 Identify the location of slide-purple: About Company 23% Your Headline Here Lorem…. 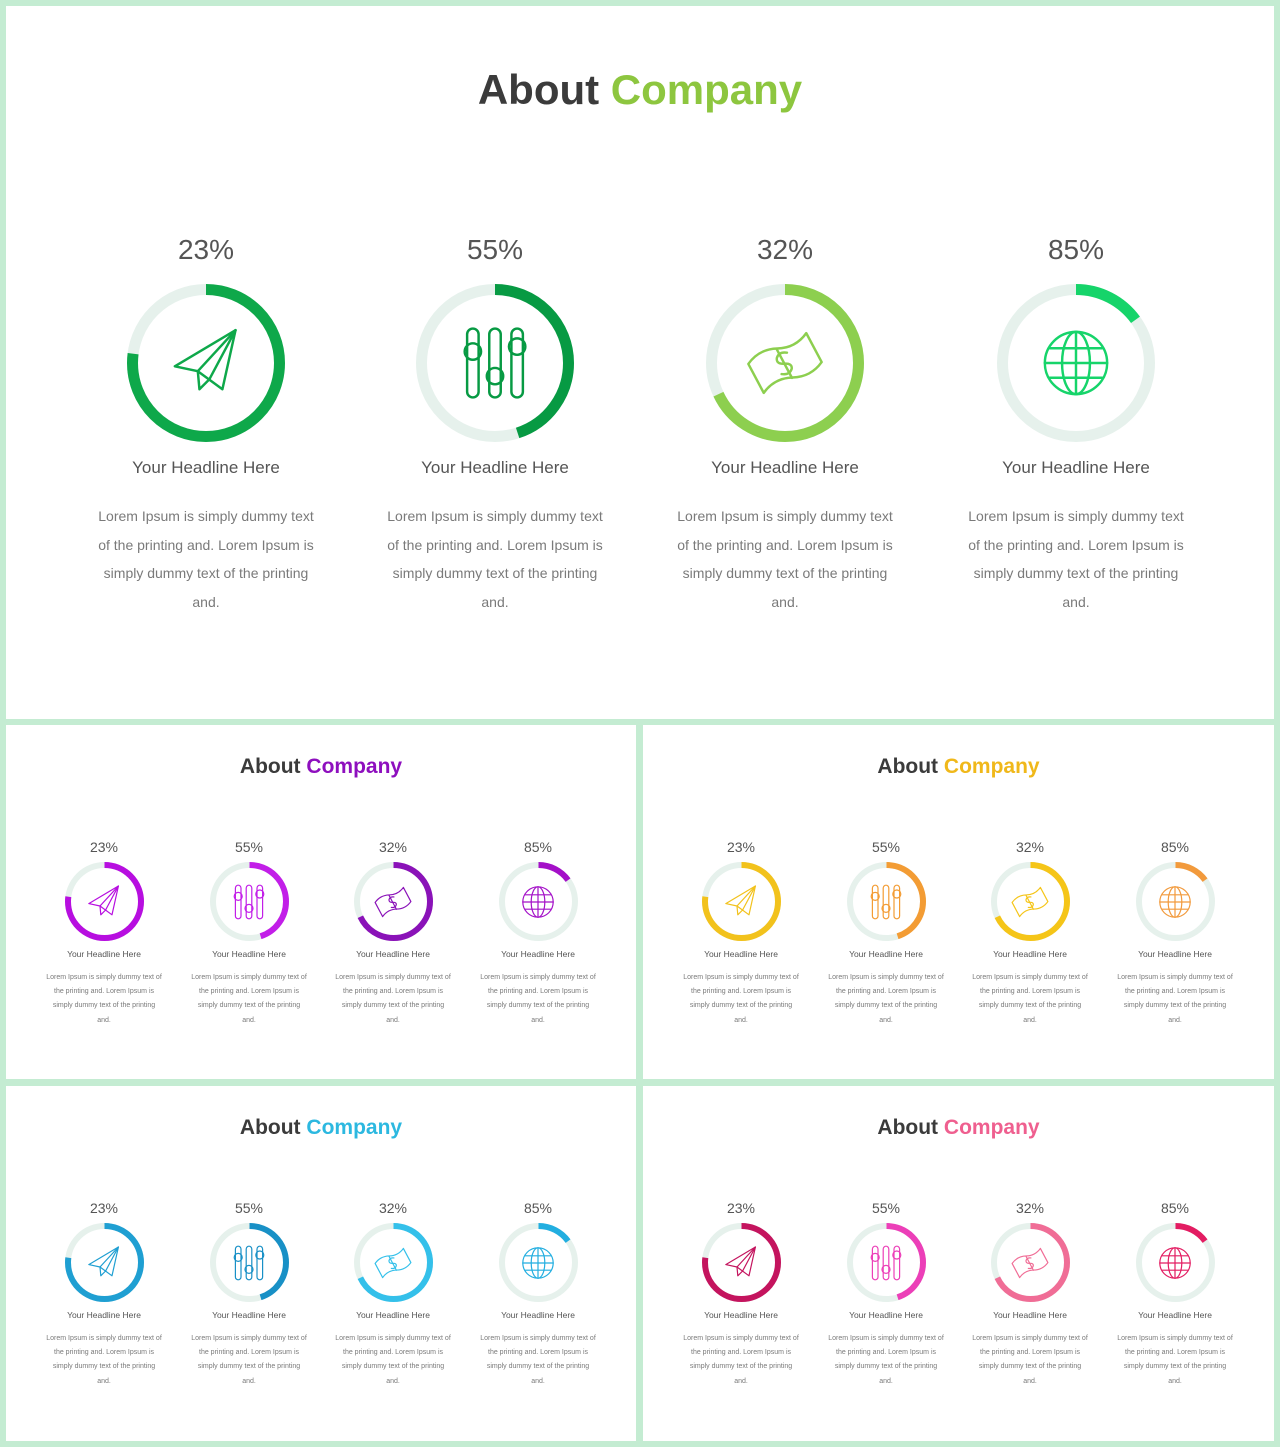
(321, 902).